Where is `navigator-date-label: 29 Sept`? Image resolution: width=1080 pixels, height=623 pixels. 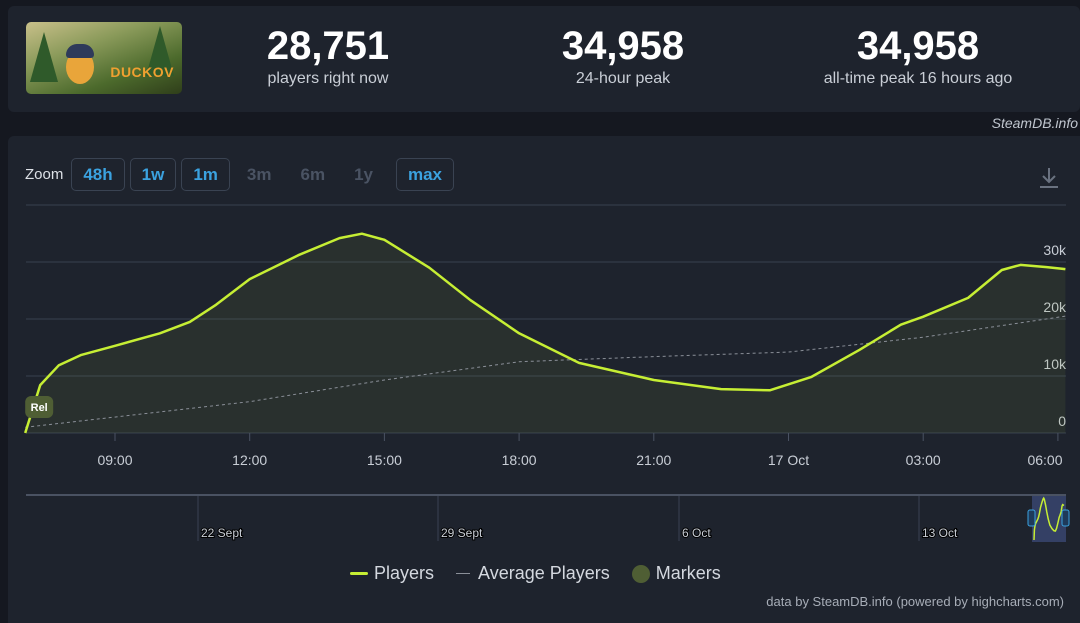
navigator-date-label: 29 Sept is located at coordinates (462, 533).